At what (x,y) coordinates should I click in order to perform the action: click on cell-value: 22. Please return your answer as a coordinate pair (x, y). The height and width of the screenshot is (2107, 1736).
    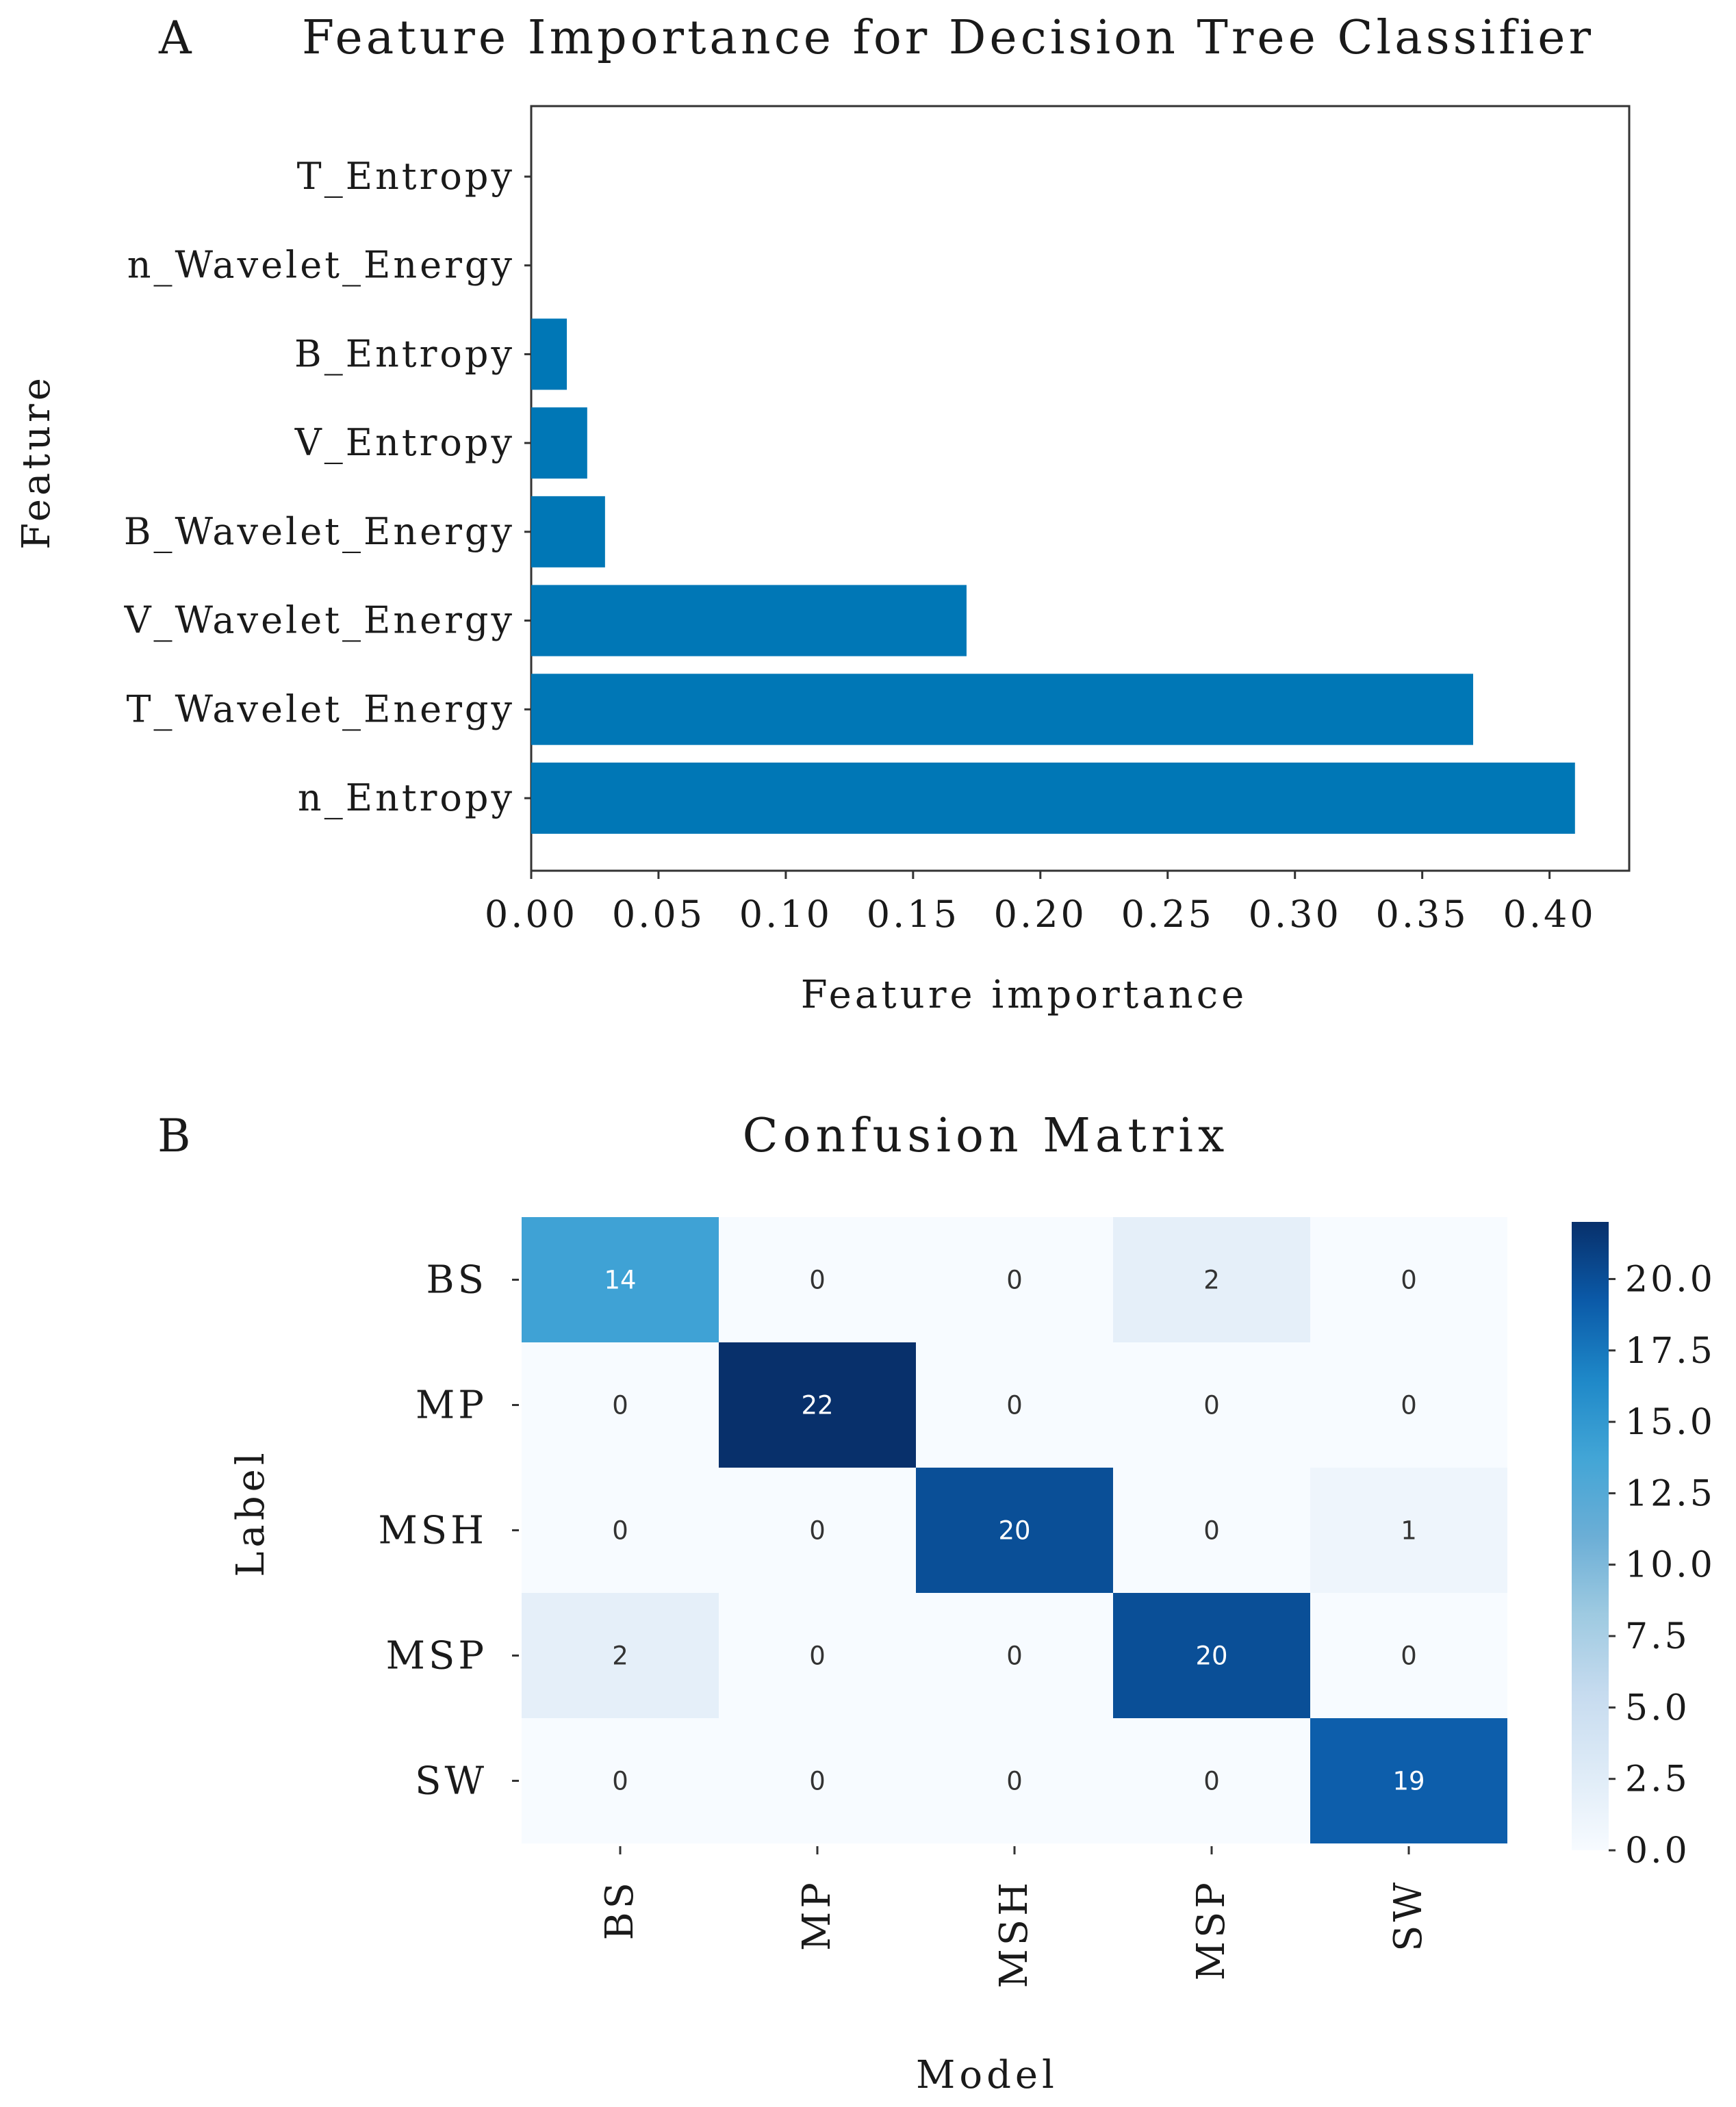
    Looking at the image, I should click on (817, 1405).